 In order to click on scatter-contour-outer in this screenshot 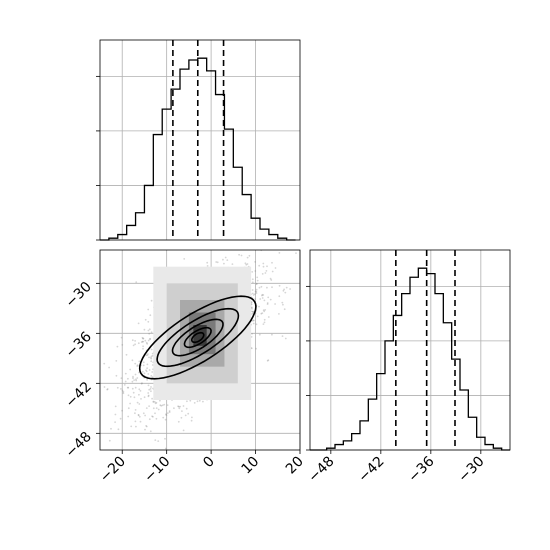, I will do `click(197, 337)`.